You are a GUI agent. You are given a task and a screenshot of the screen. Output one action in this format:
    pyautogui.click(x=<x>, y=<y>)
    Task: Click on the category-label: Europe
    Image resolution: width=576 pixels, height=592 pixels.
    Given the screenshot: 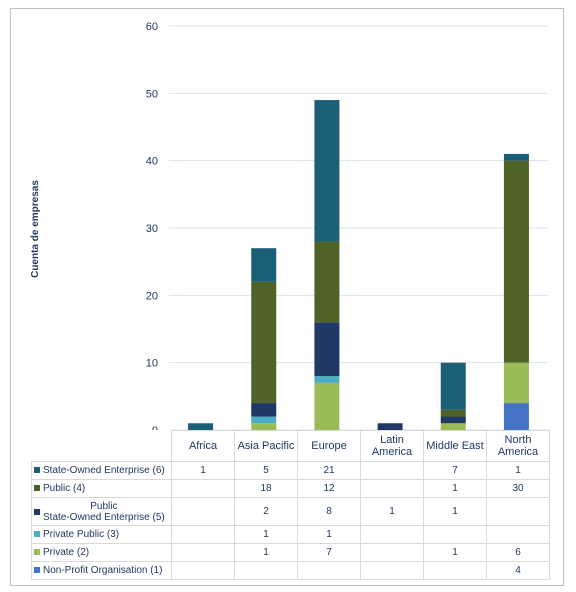 What is the action you would take?
    pyautogui.click(x=329, y=446)
    